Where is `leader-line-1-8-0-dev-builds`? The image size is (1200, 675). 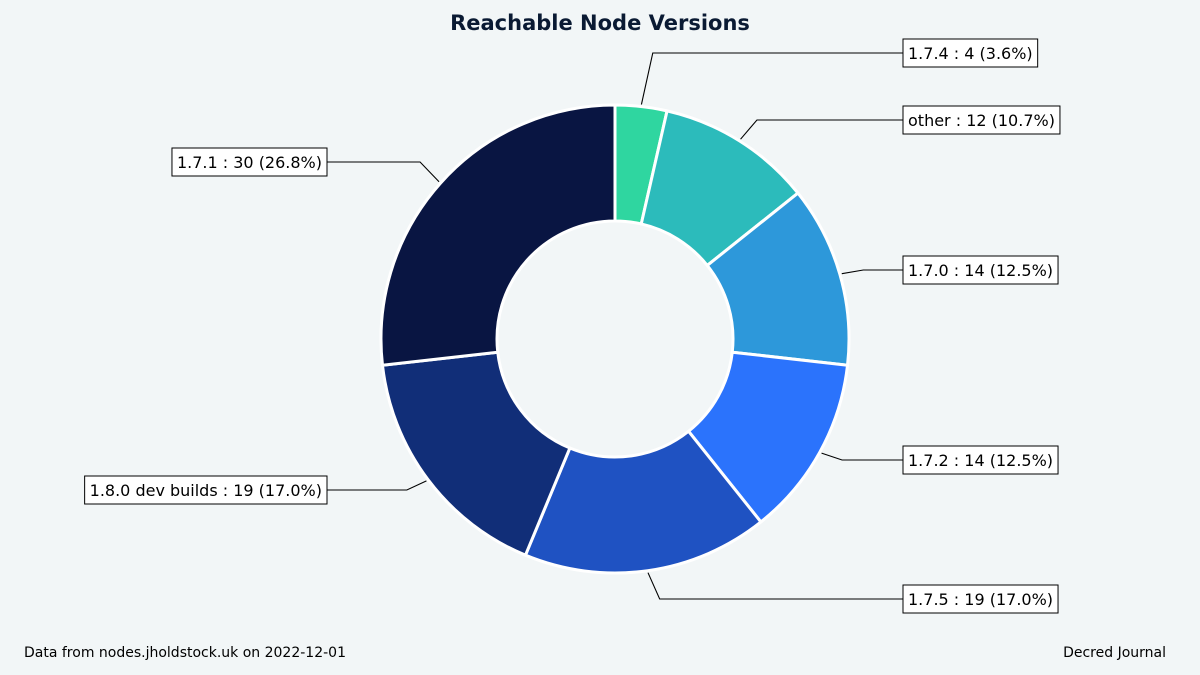 leader-line-1-8-0-dev-builds is located at coordinates (377, 485).